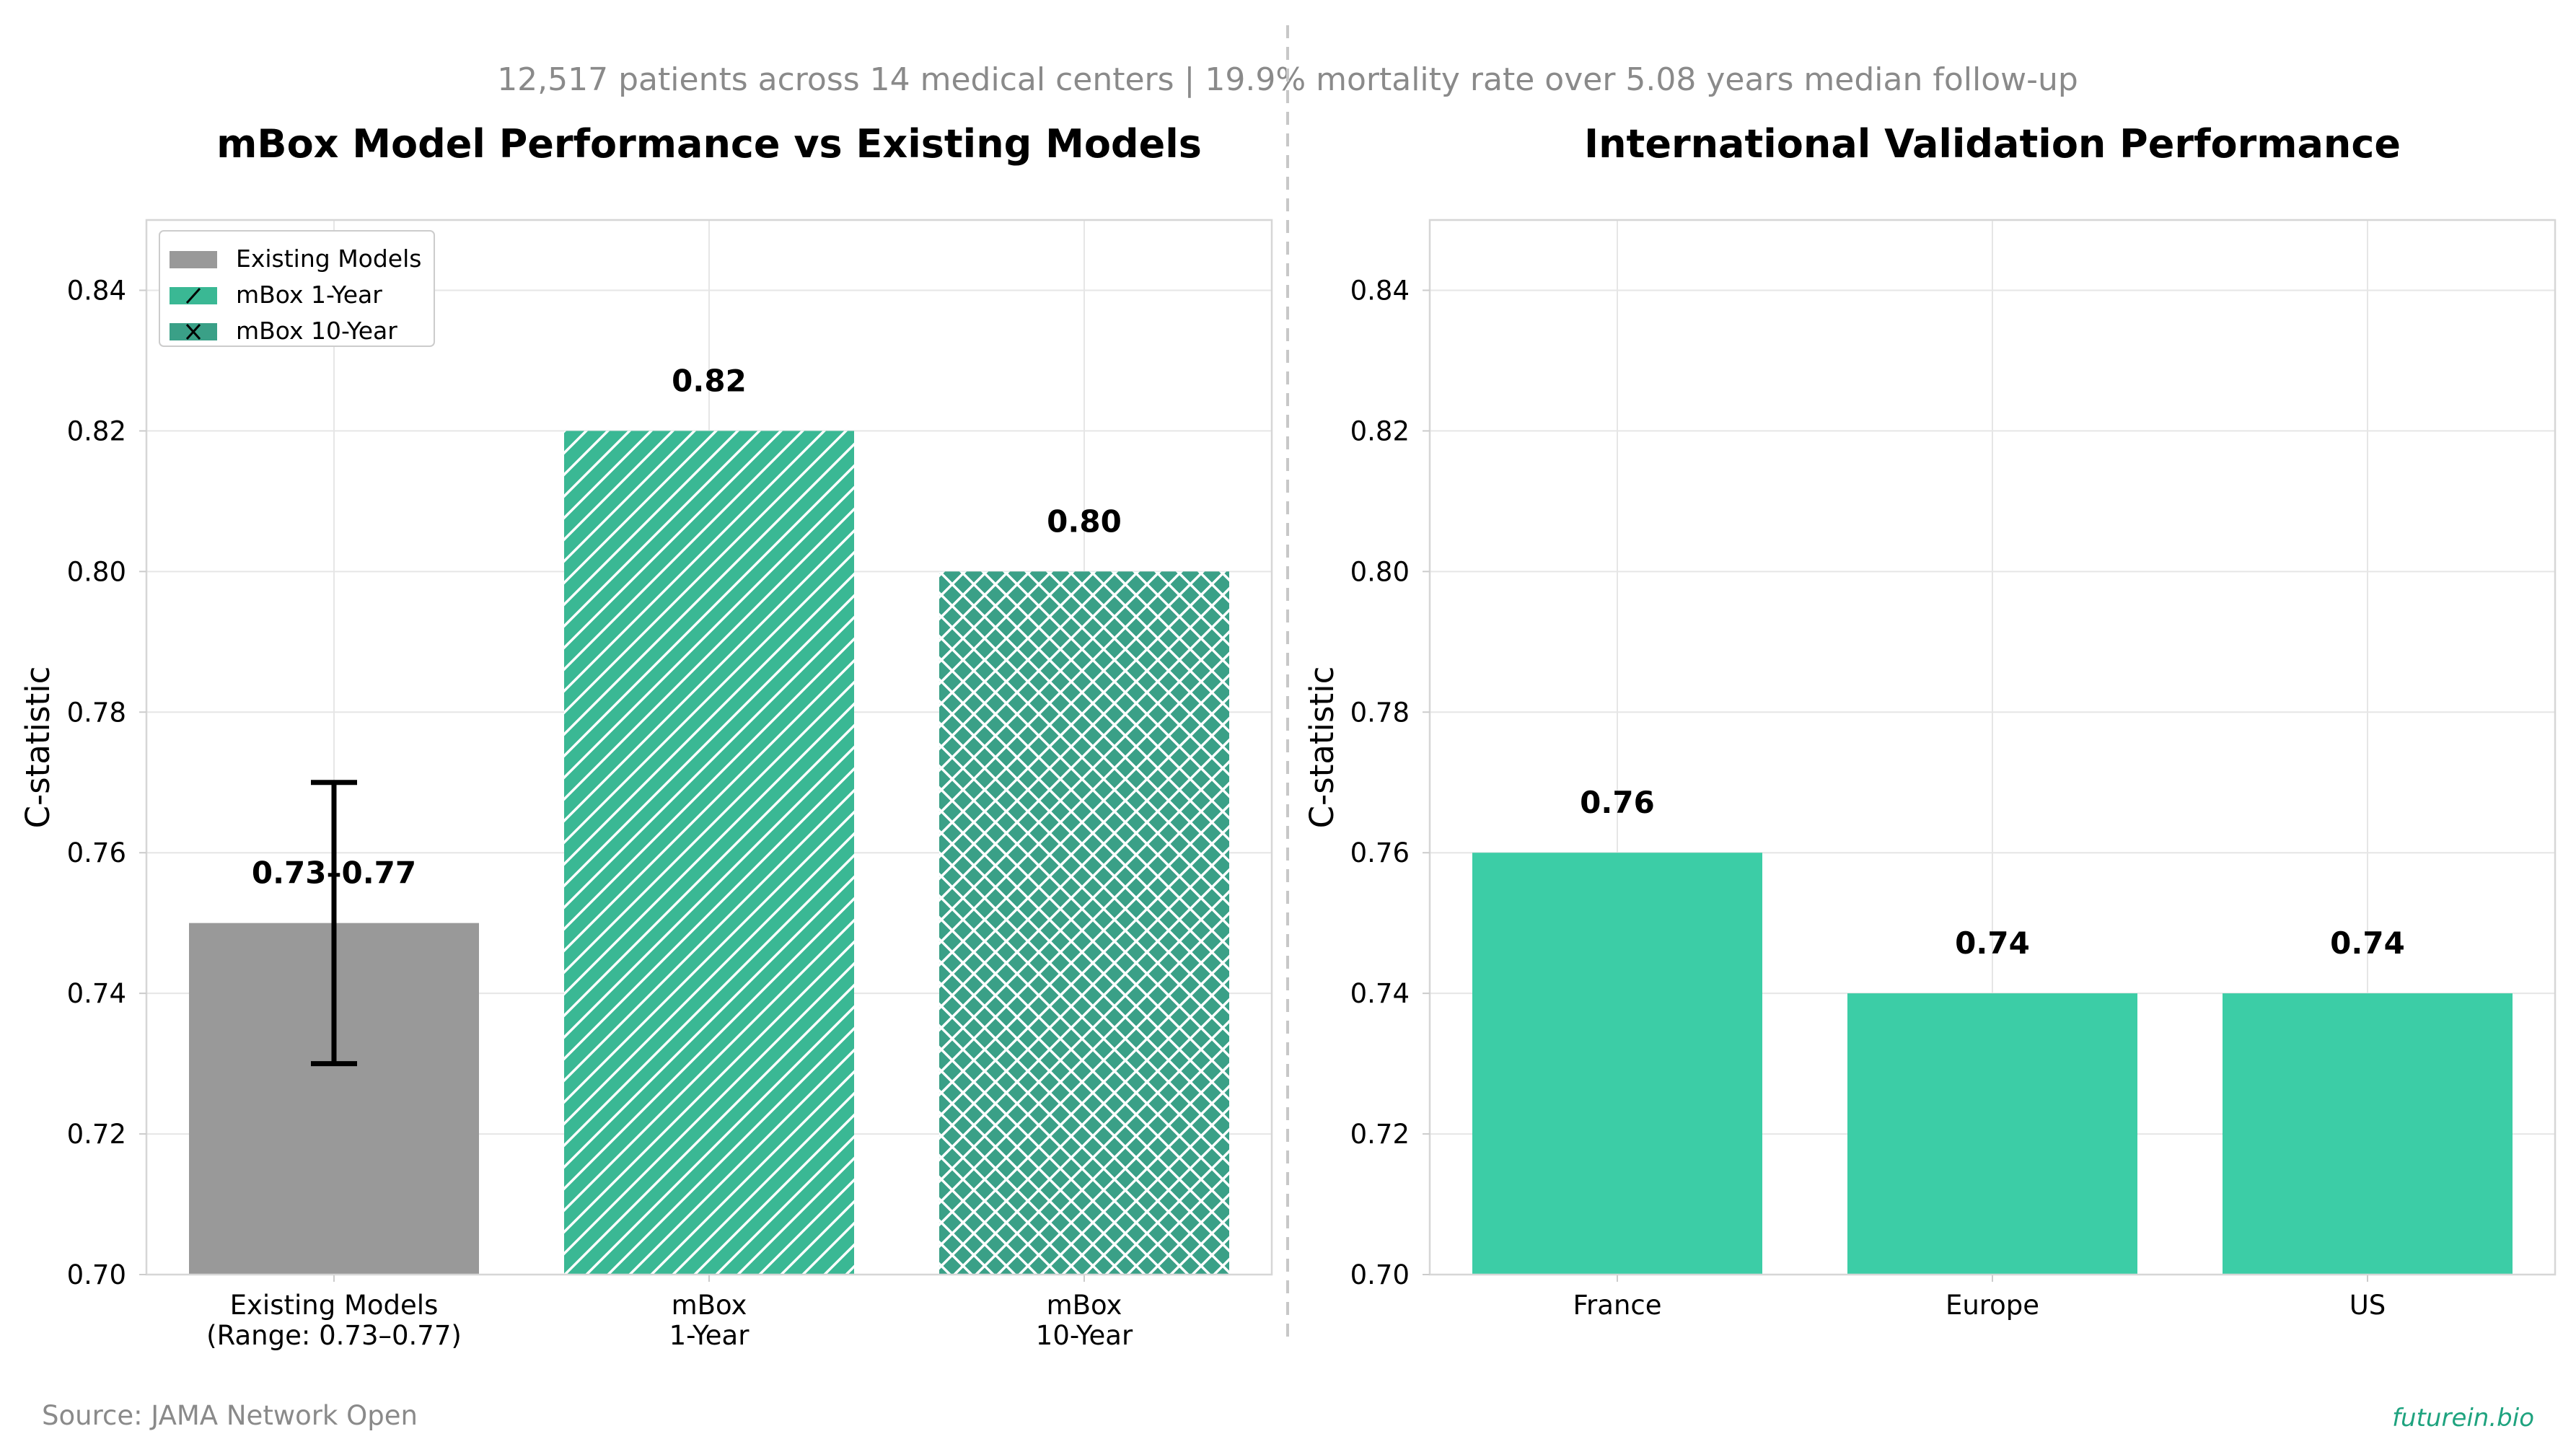 The width and height of the screenshot is (2576, 1452). Describe the element at coordinates (230, 1416) in the screenshot. I see `source-note: Source: JAMA Network Open` at that location.